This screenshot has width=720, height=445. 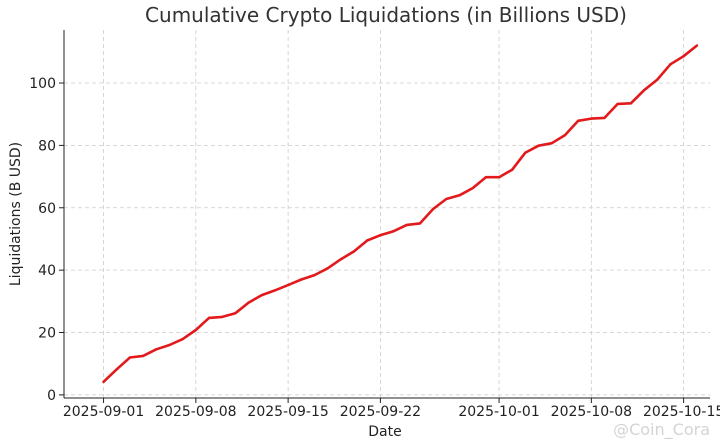 What do you see at coordinates (384, 432) in the screenshot?
I see `x-axis-label: Date` at bounding box center [384, 432].